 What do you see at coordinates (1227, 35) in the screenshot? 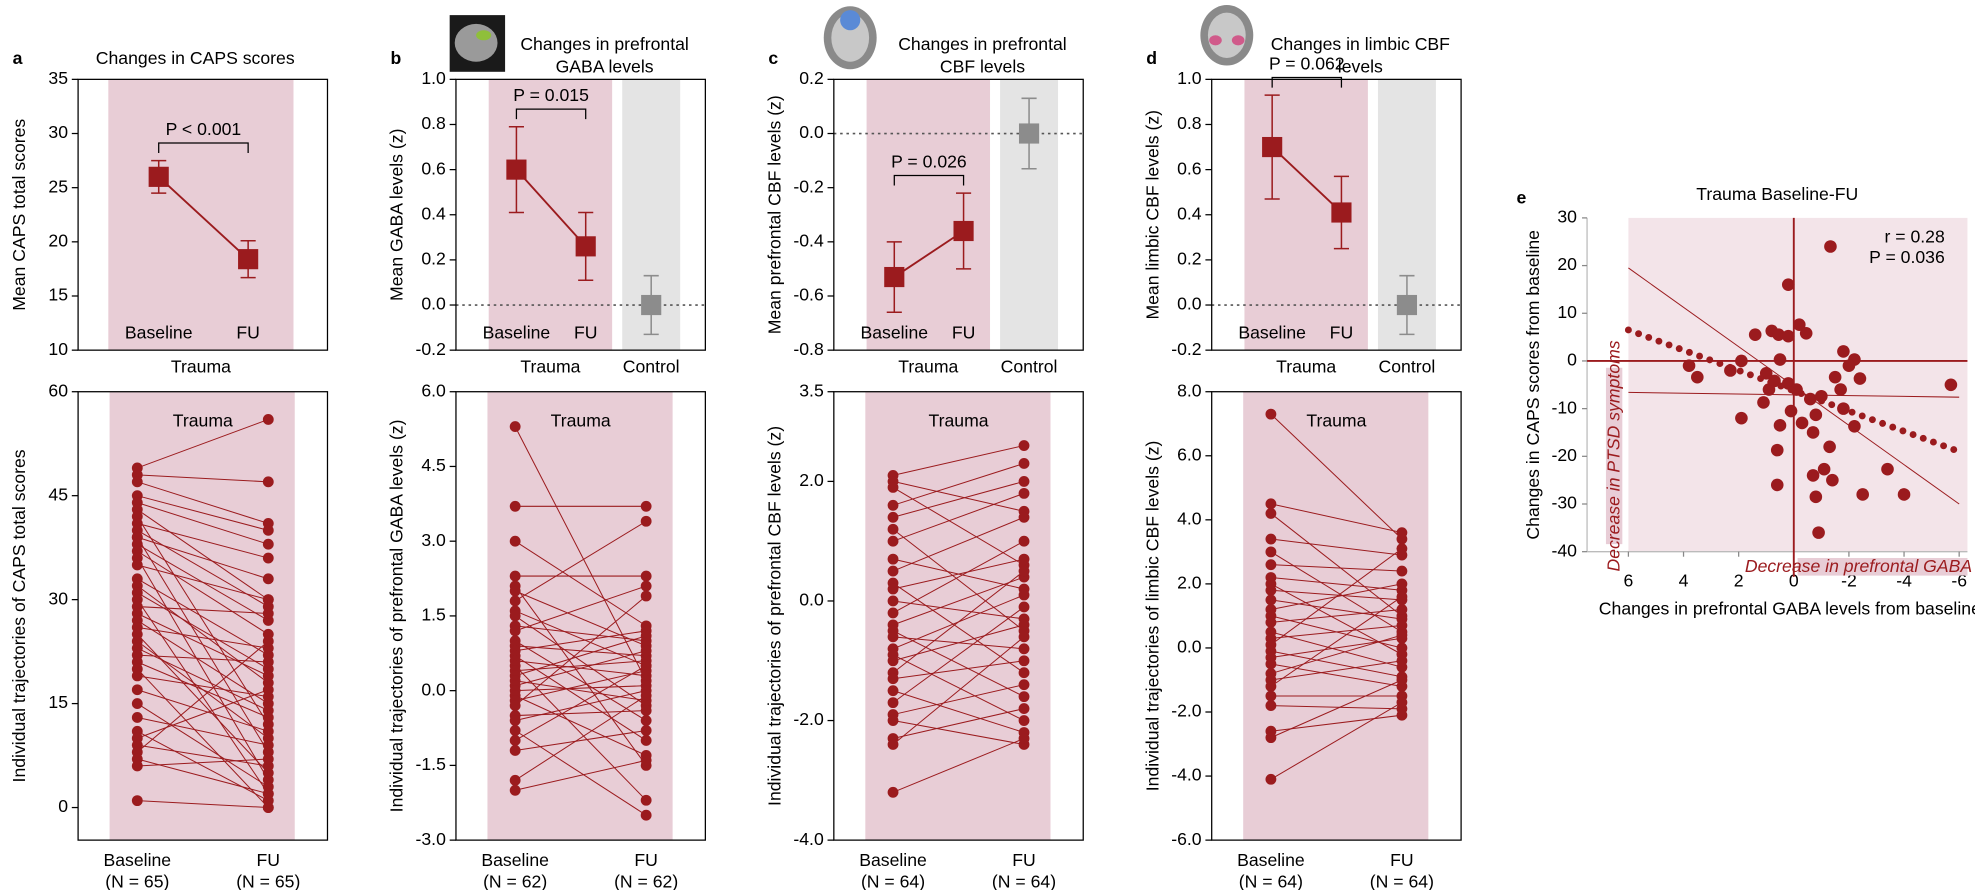
I see `brain-icon` at bounding box center [1227, 35].